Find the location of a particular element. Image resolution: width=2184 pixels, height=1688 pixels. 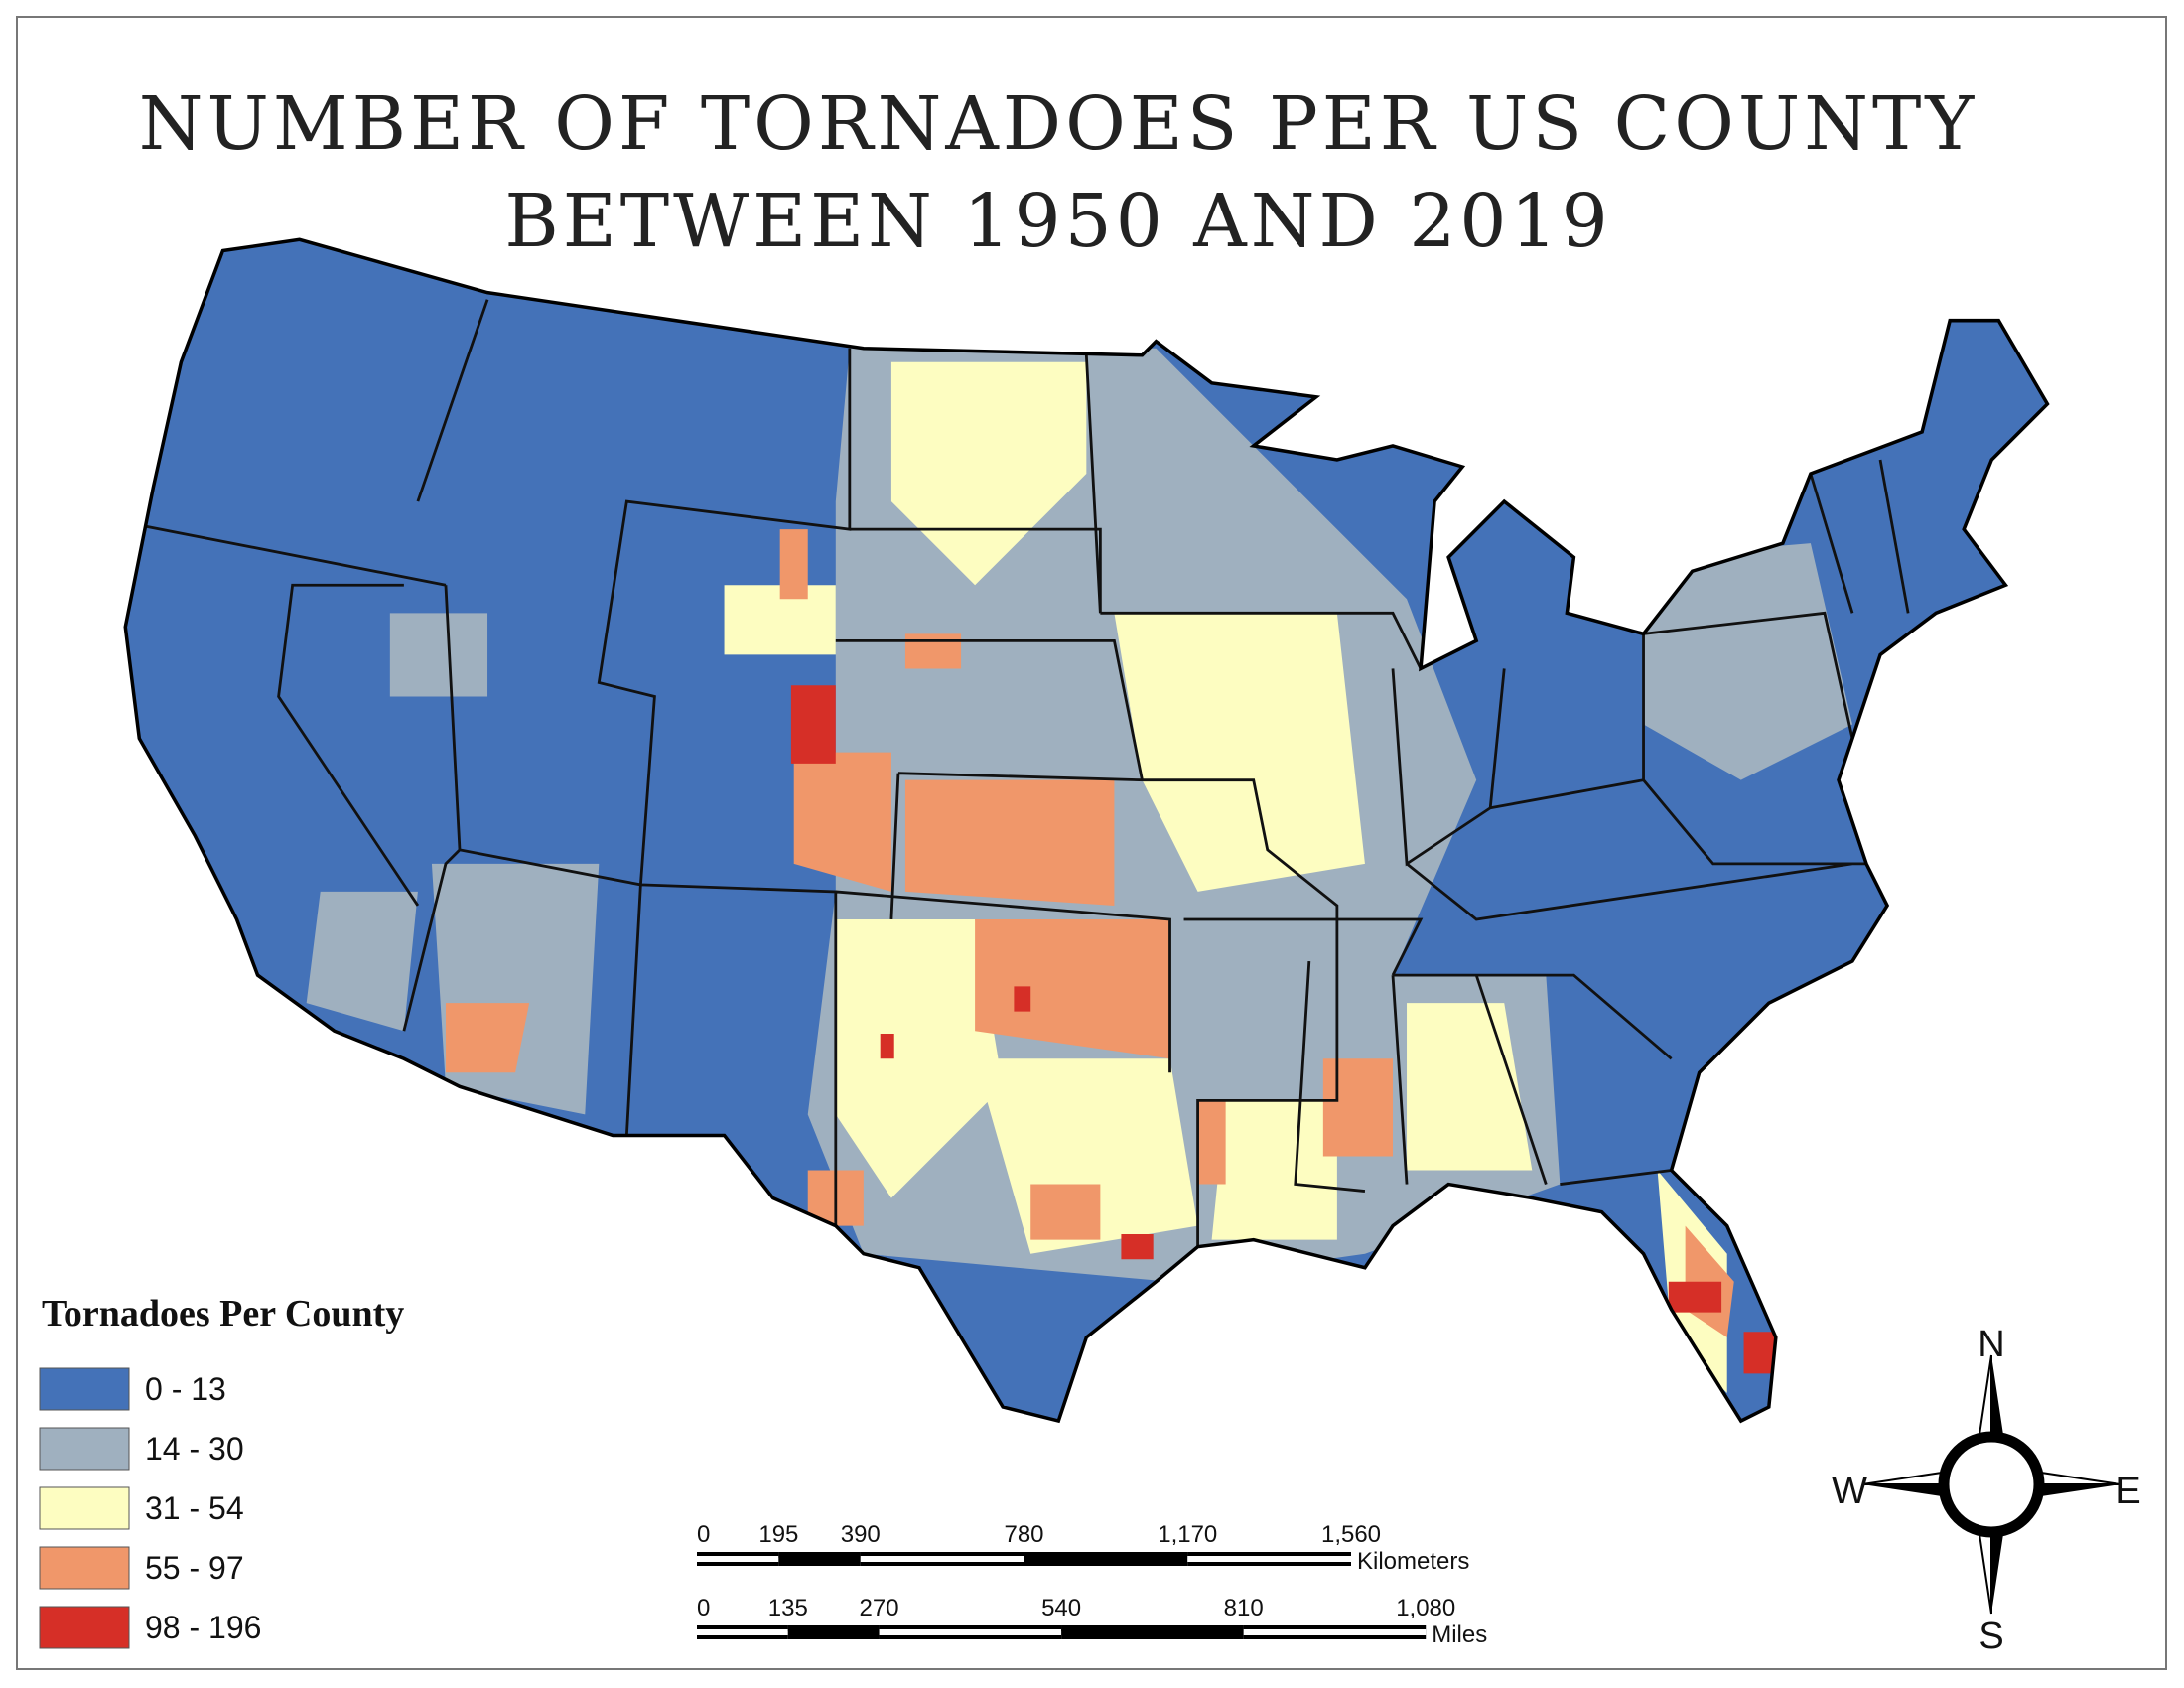

scale-tick-label: 1,170 is located at coordinates (1187, 1534).